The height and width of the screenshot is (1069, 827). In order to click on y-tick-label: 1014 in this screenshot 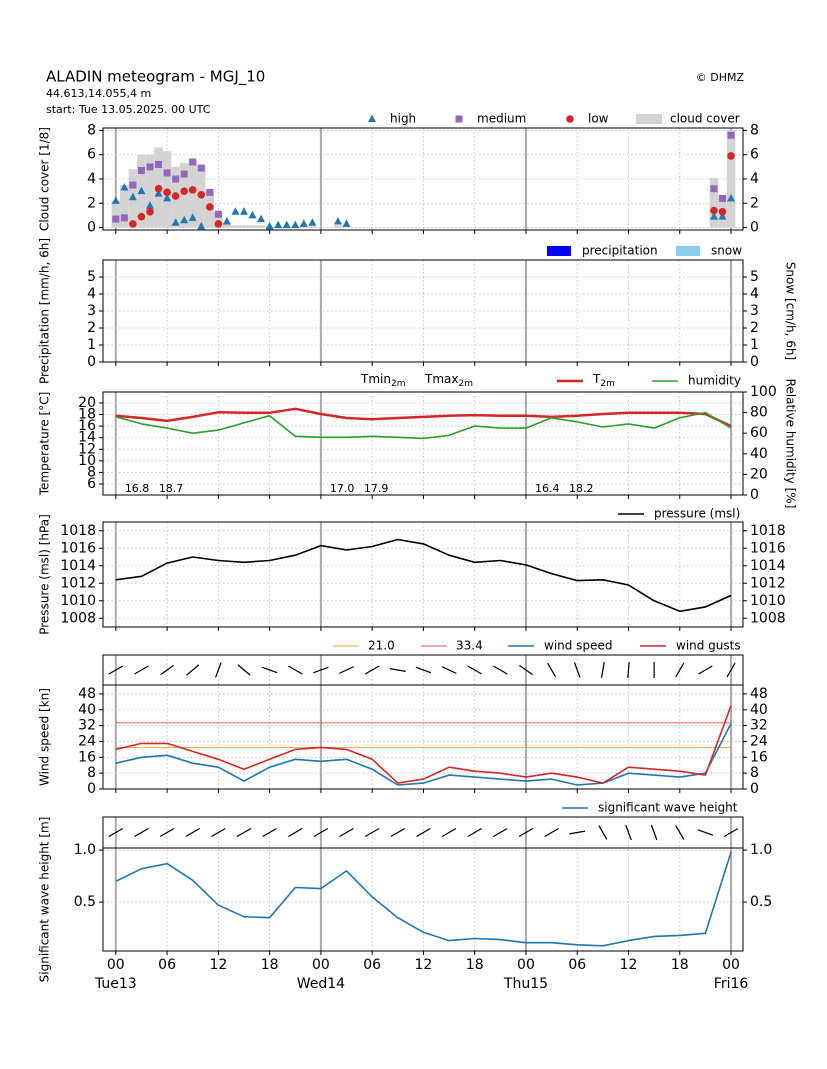, I will do `click(78, 566)`.